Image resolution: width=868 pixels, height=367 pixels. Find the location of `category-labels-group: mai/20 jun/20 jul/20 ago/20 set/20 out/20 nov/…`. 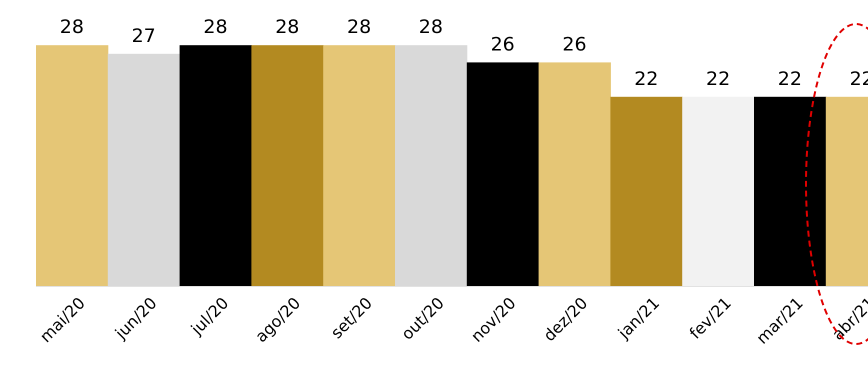

category-labels-group: mai/20 jun/20 jul/20 ago/20 set/20 out/20 nov/… is located at coordinates (452, 320).